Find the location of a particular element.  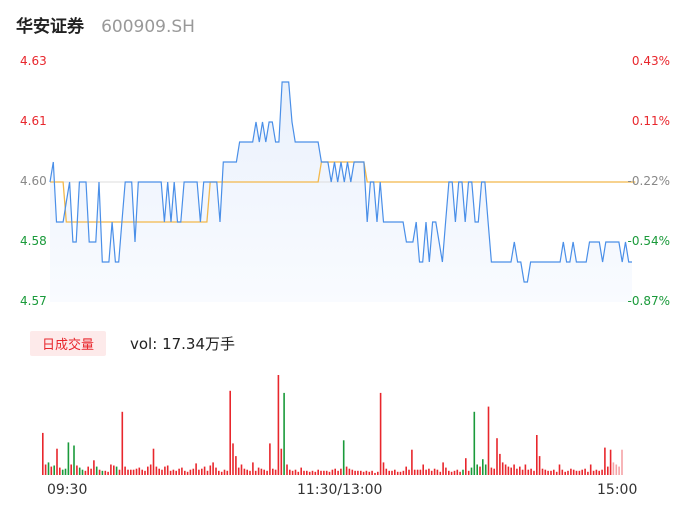

price-tick-label: 4.61 is located at coordinates (33, 121).